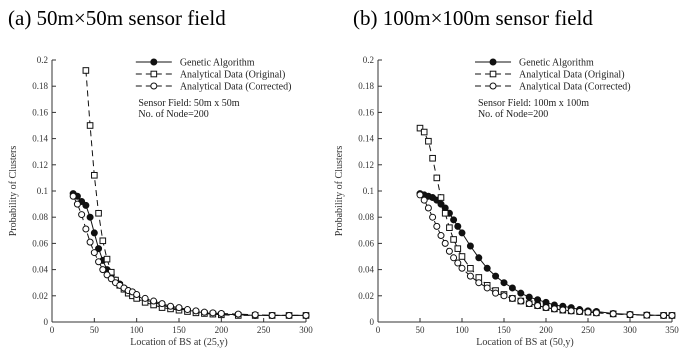  I want to click on x-tick-label: 200, so click(546, 330).